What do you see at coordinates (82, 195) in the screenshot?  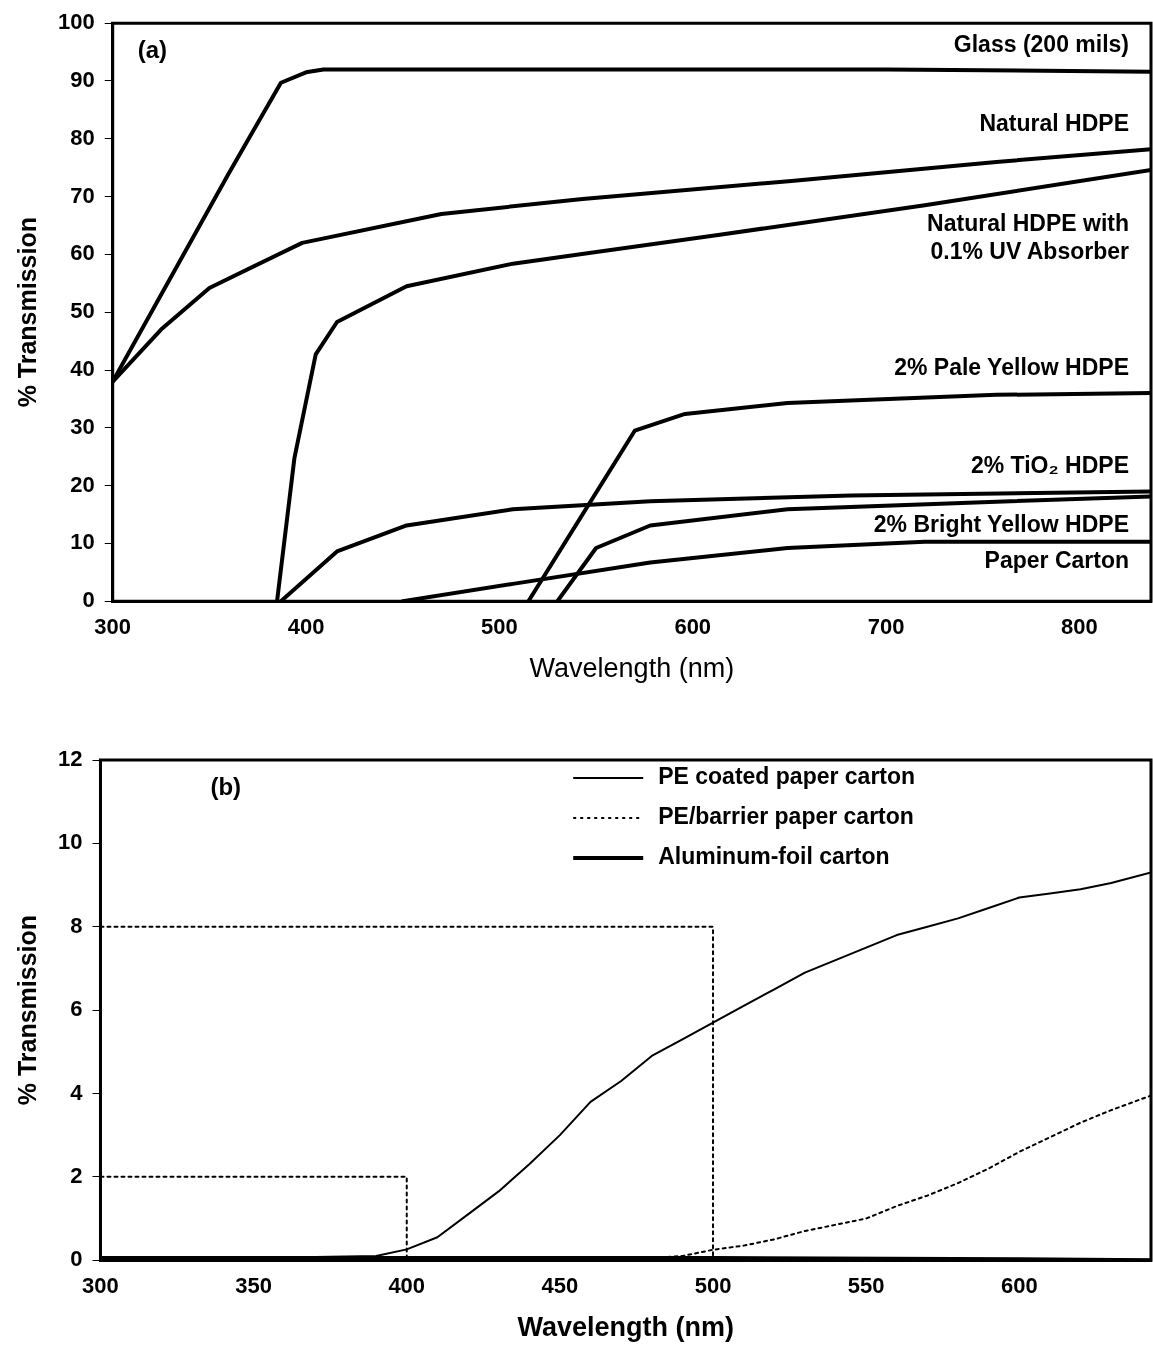 I see `y-tick-label: 70` at bounding box center [82, 195].